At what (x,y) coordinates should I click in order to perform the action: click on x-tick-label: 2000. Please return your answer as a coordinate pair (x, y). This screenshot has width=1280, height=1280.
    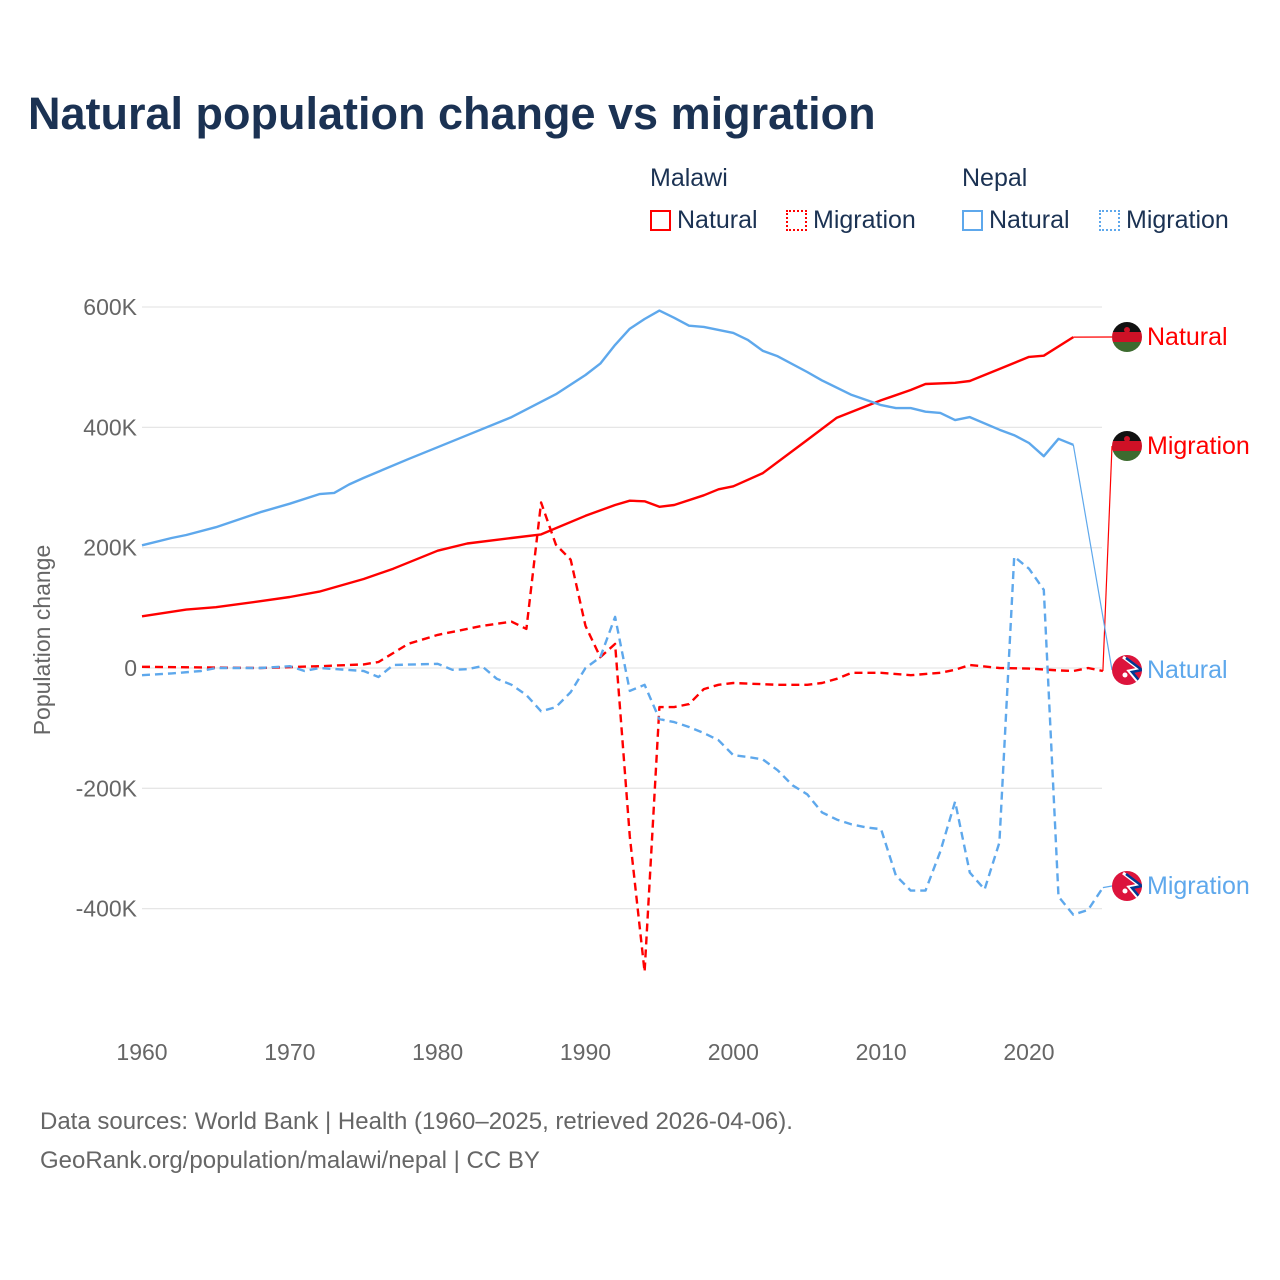
    Looking at the image, I should click on (733, 1052).